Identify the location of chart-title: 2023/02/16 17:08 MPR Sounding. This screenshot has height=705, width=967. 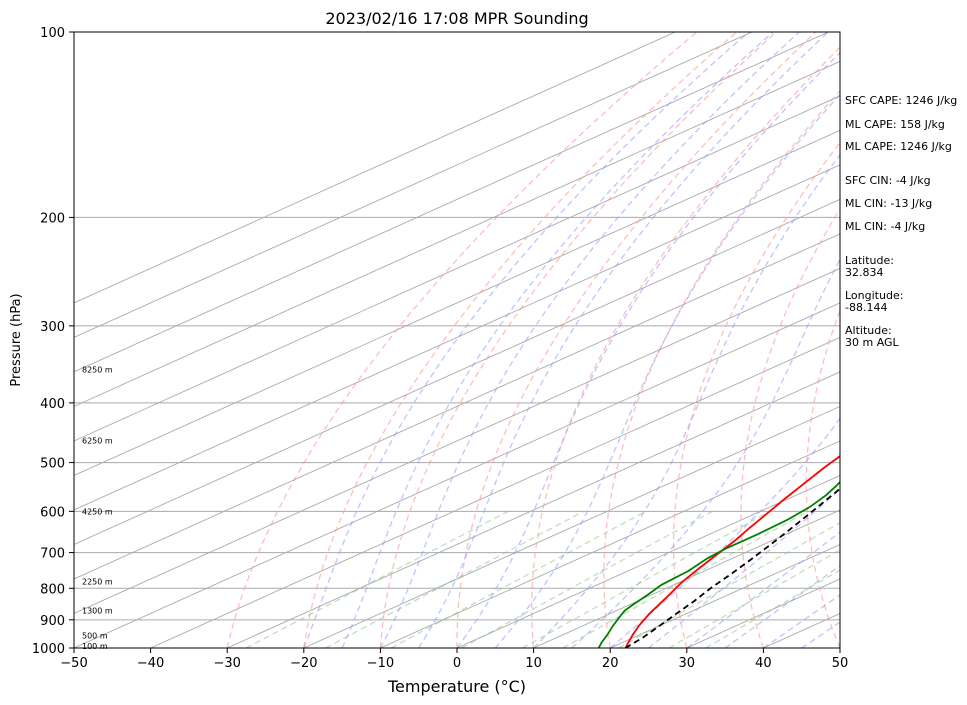
(456, 18).